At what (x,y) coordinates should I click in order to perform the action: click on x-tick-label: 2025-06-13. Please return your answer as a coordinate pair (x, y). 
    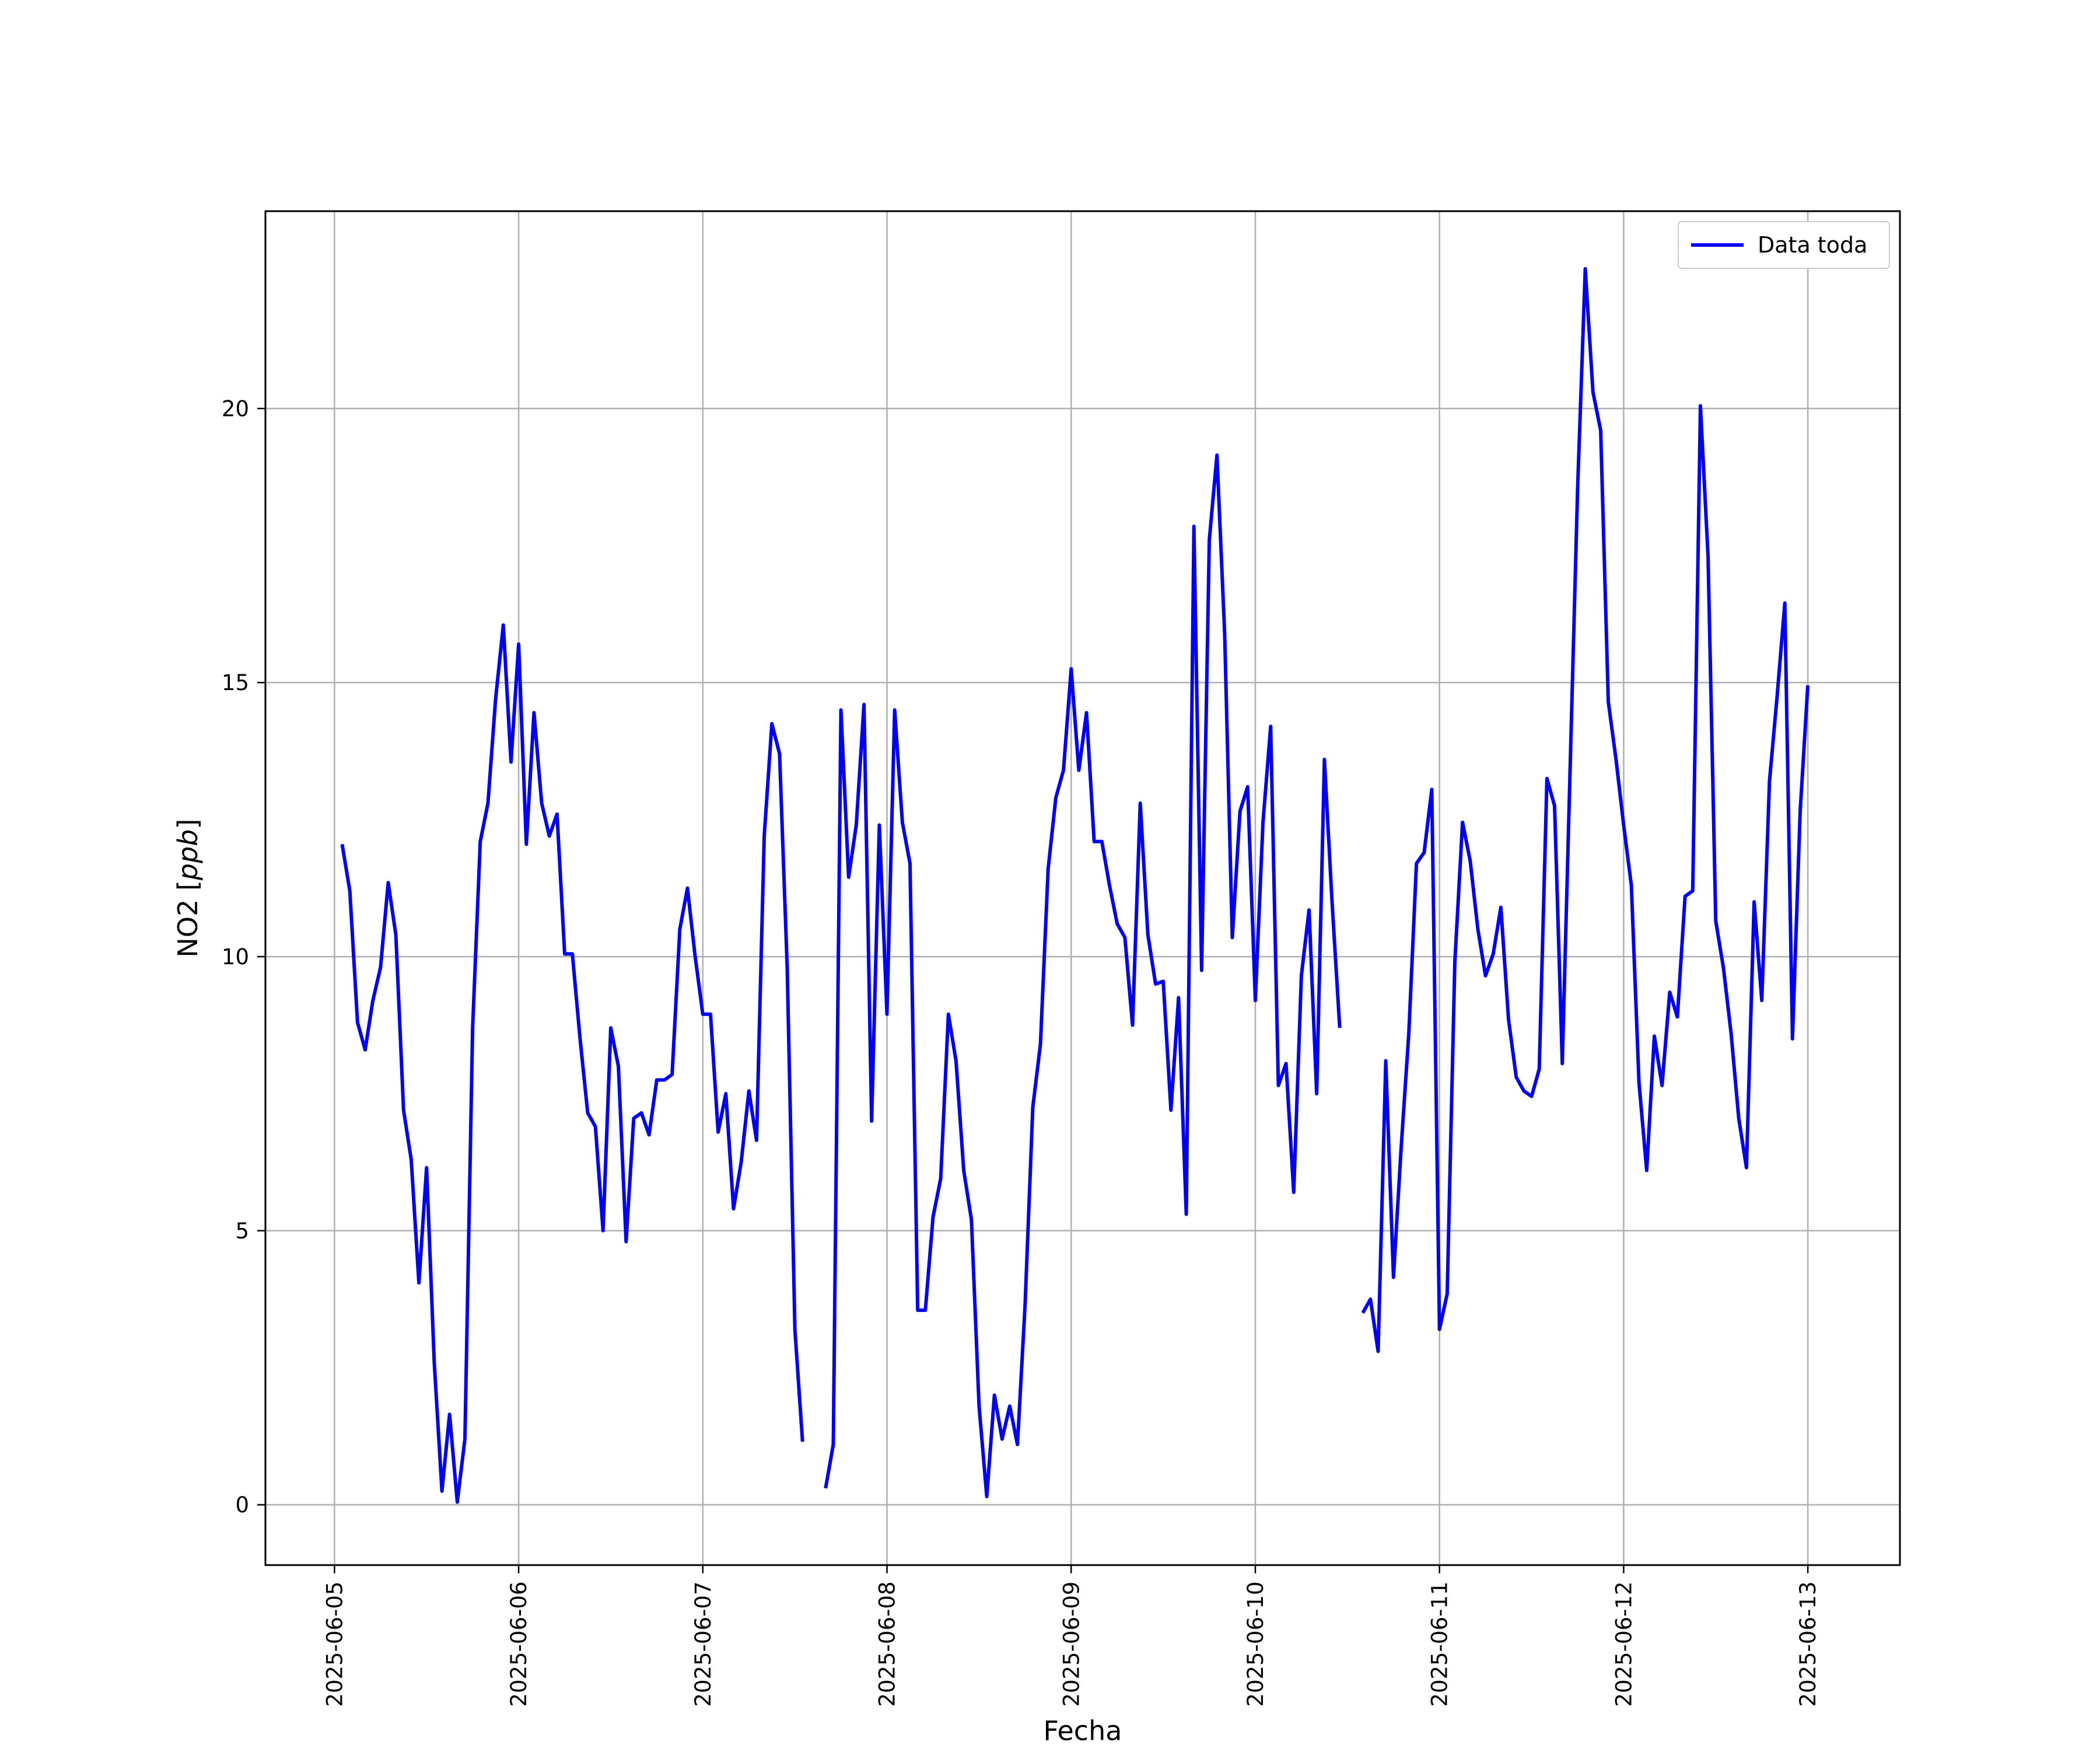
    Looking at the image, I should click on (1808, 1644).